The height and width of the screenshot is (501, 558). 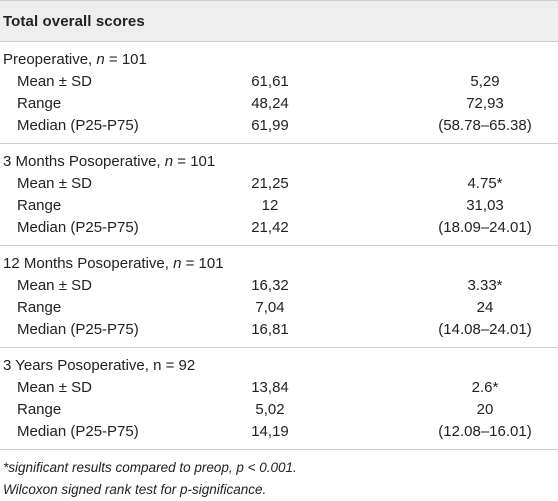 What do you see at coordinates (270, 205) in the screenshot?
I see `row-value-1: 12` at bounding box center [270, 205].